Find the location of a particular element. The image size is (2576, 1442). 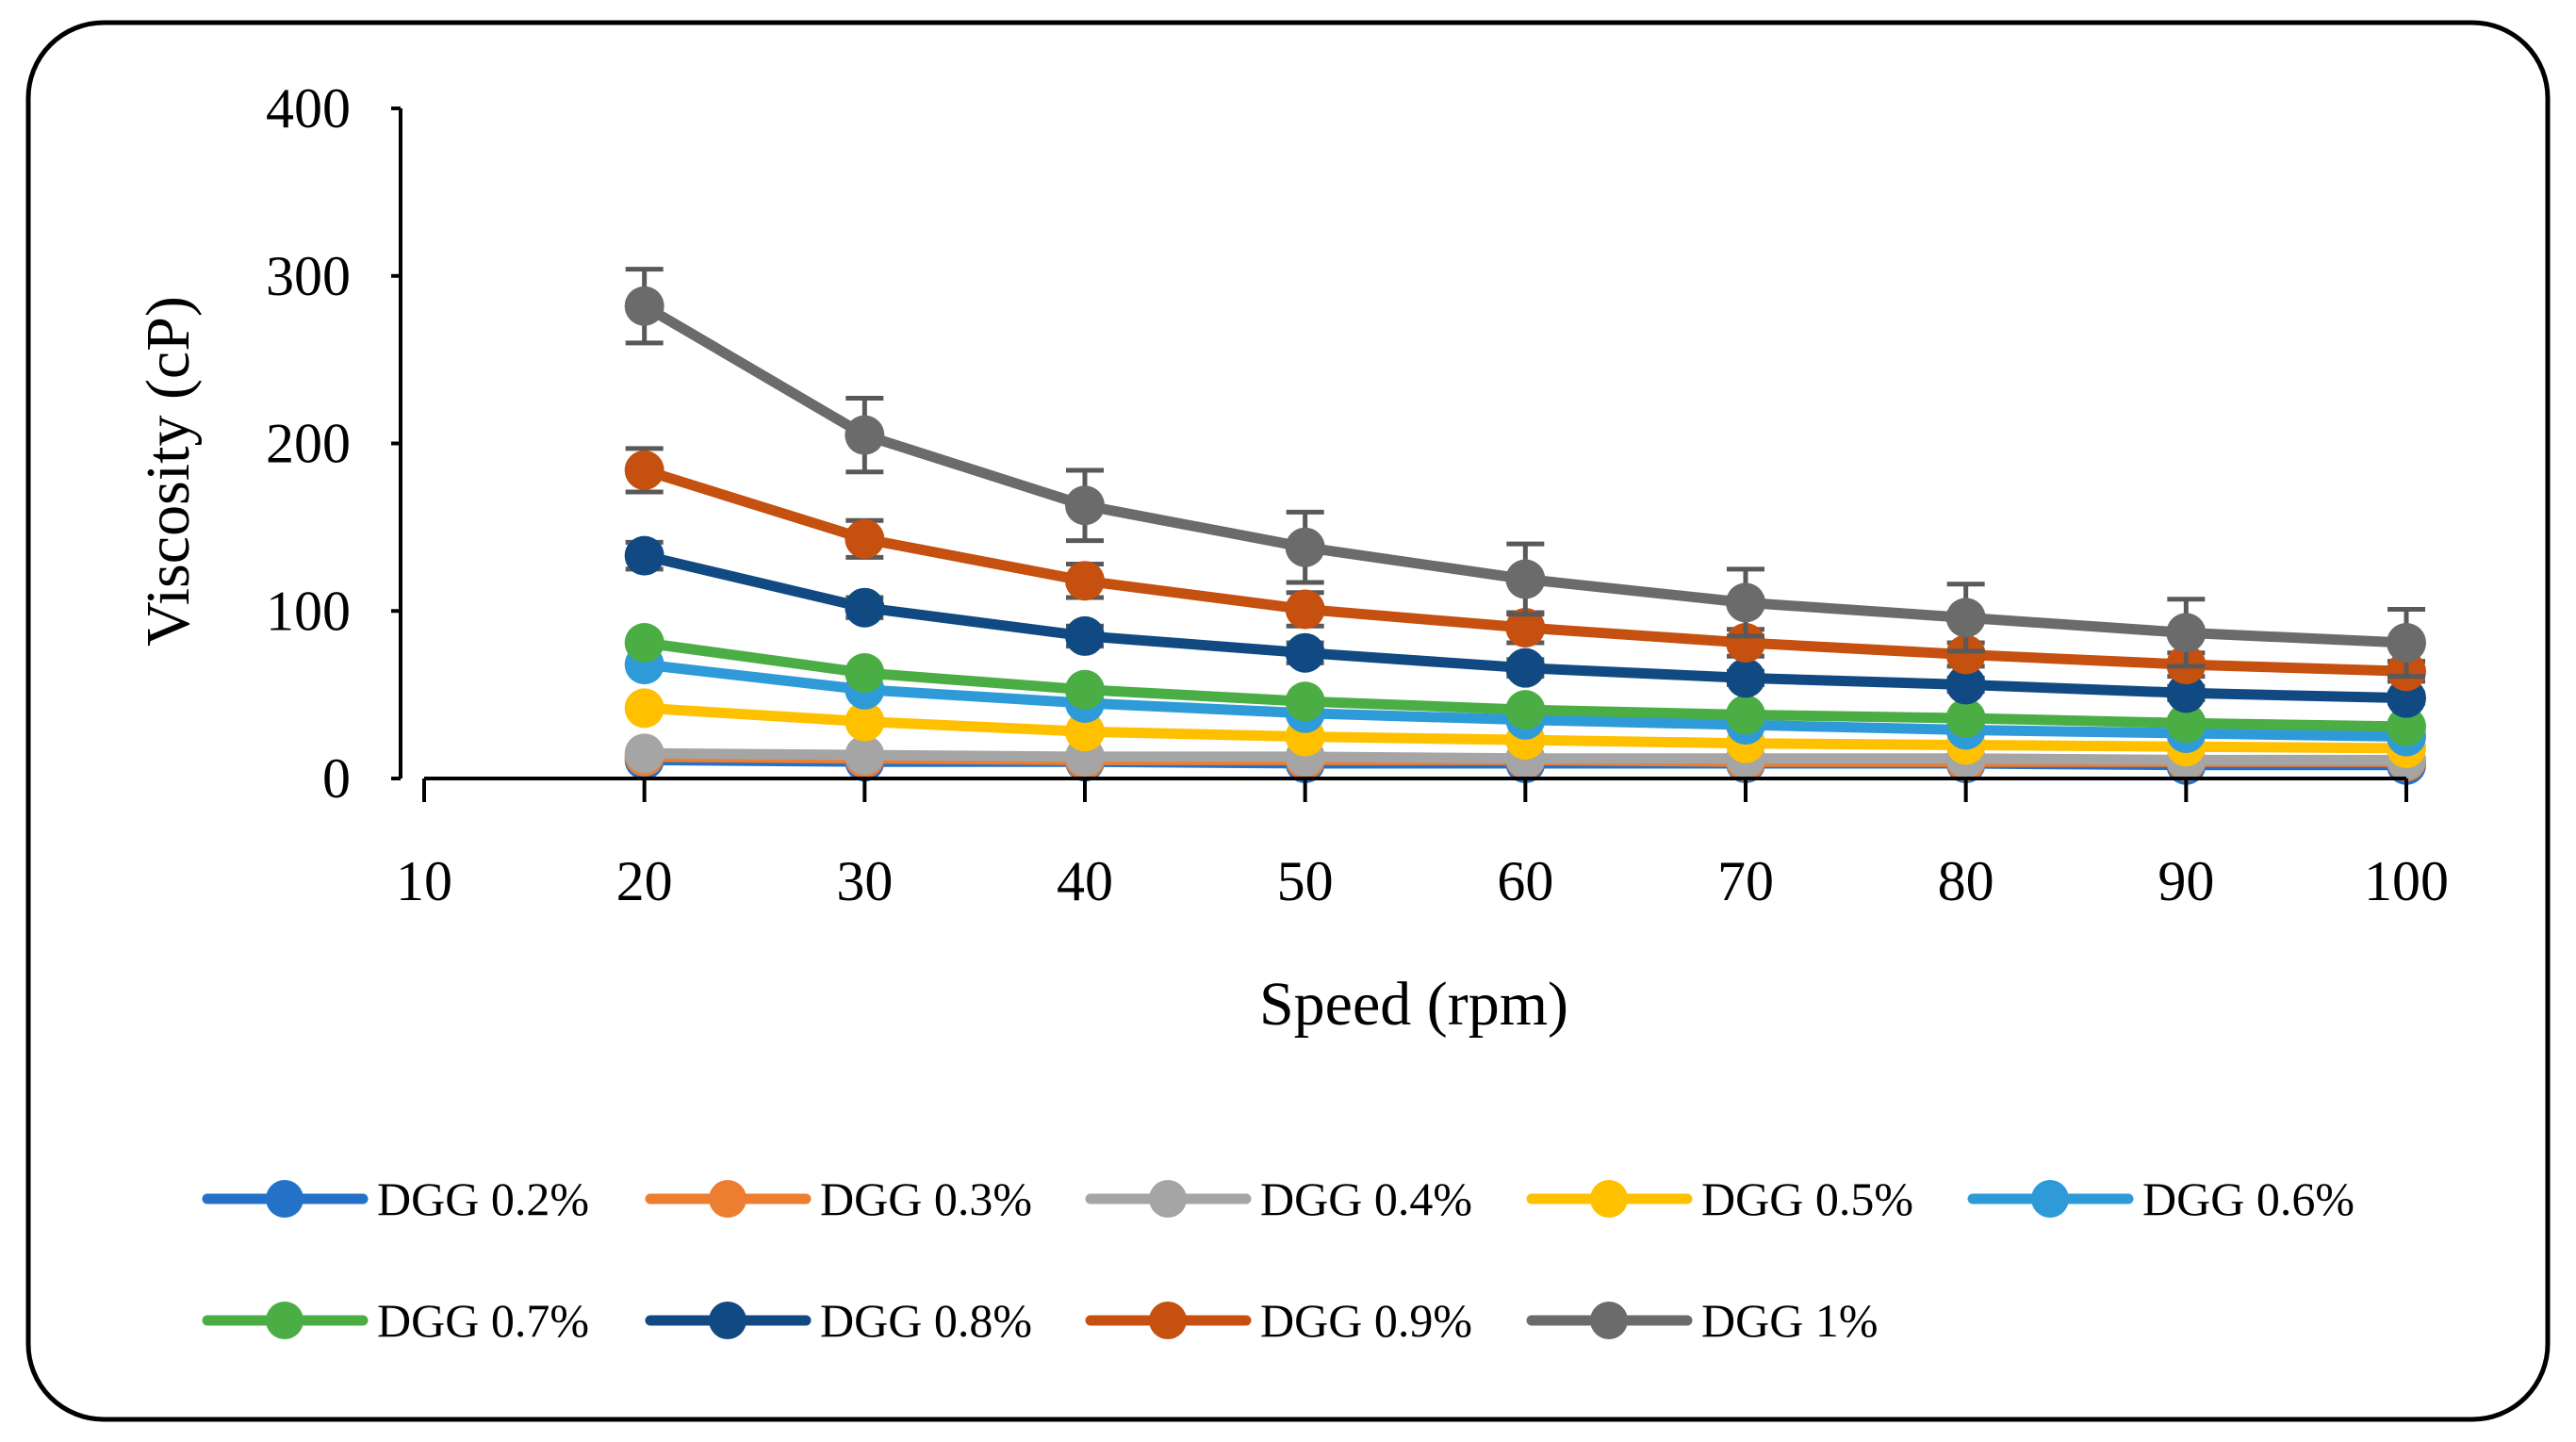

legend-item: DGG 0.6% is located at coordinates (2160, 1198).